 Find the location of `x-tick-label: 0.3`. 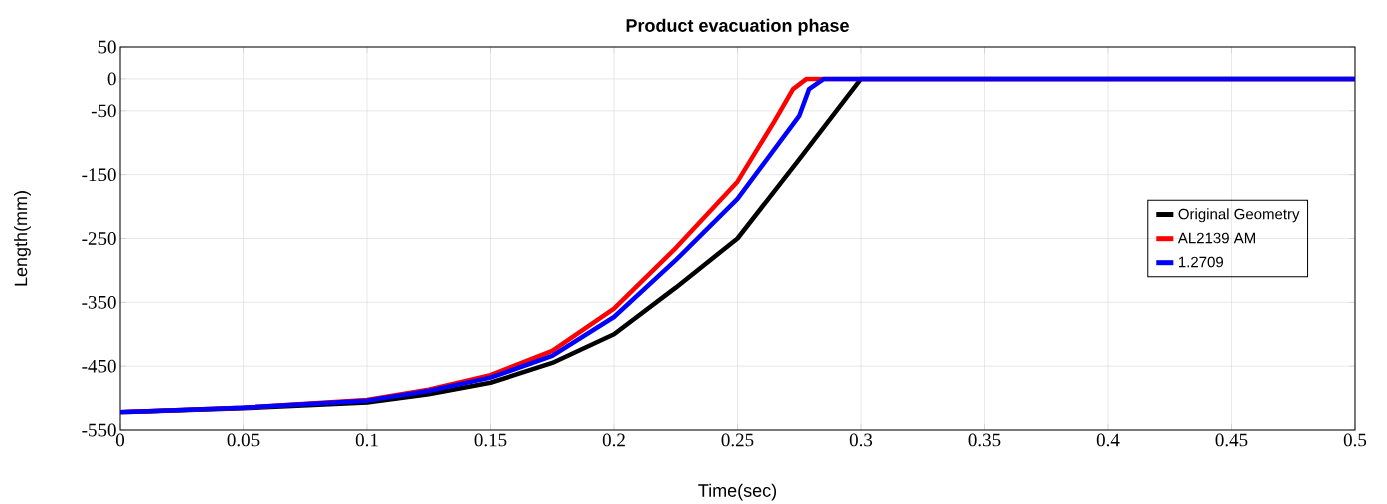

x-tick-label: 0.3 is located at coordinates (861, 440).